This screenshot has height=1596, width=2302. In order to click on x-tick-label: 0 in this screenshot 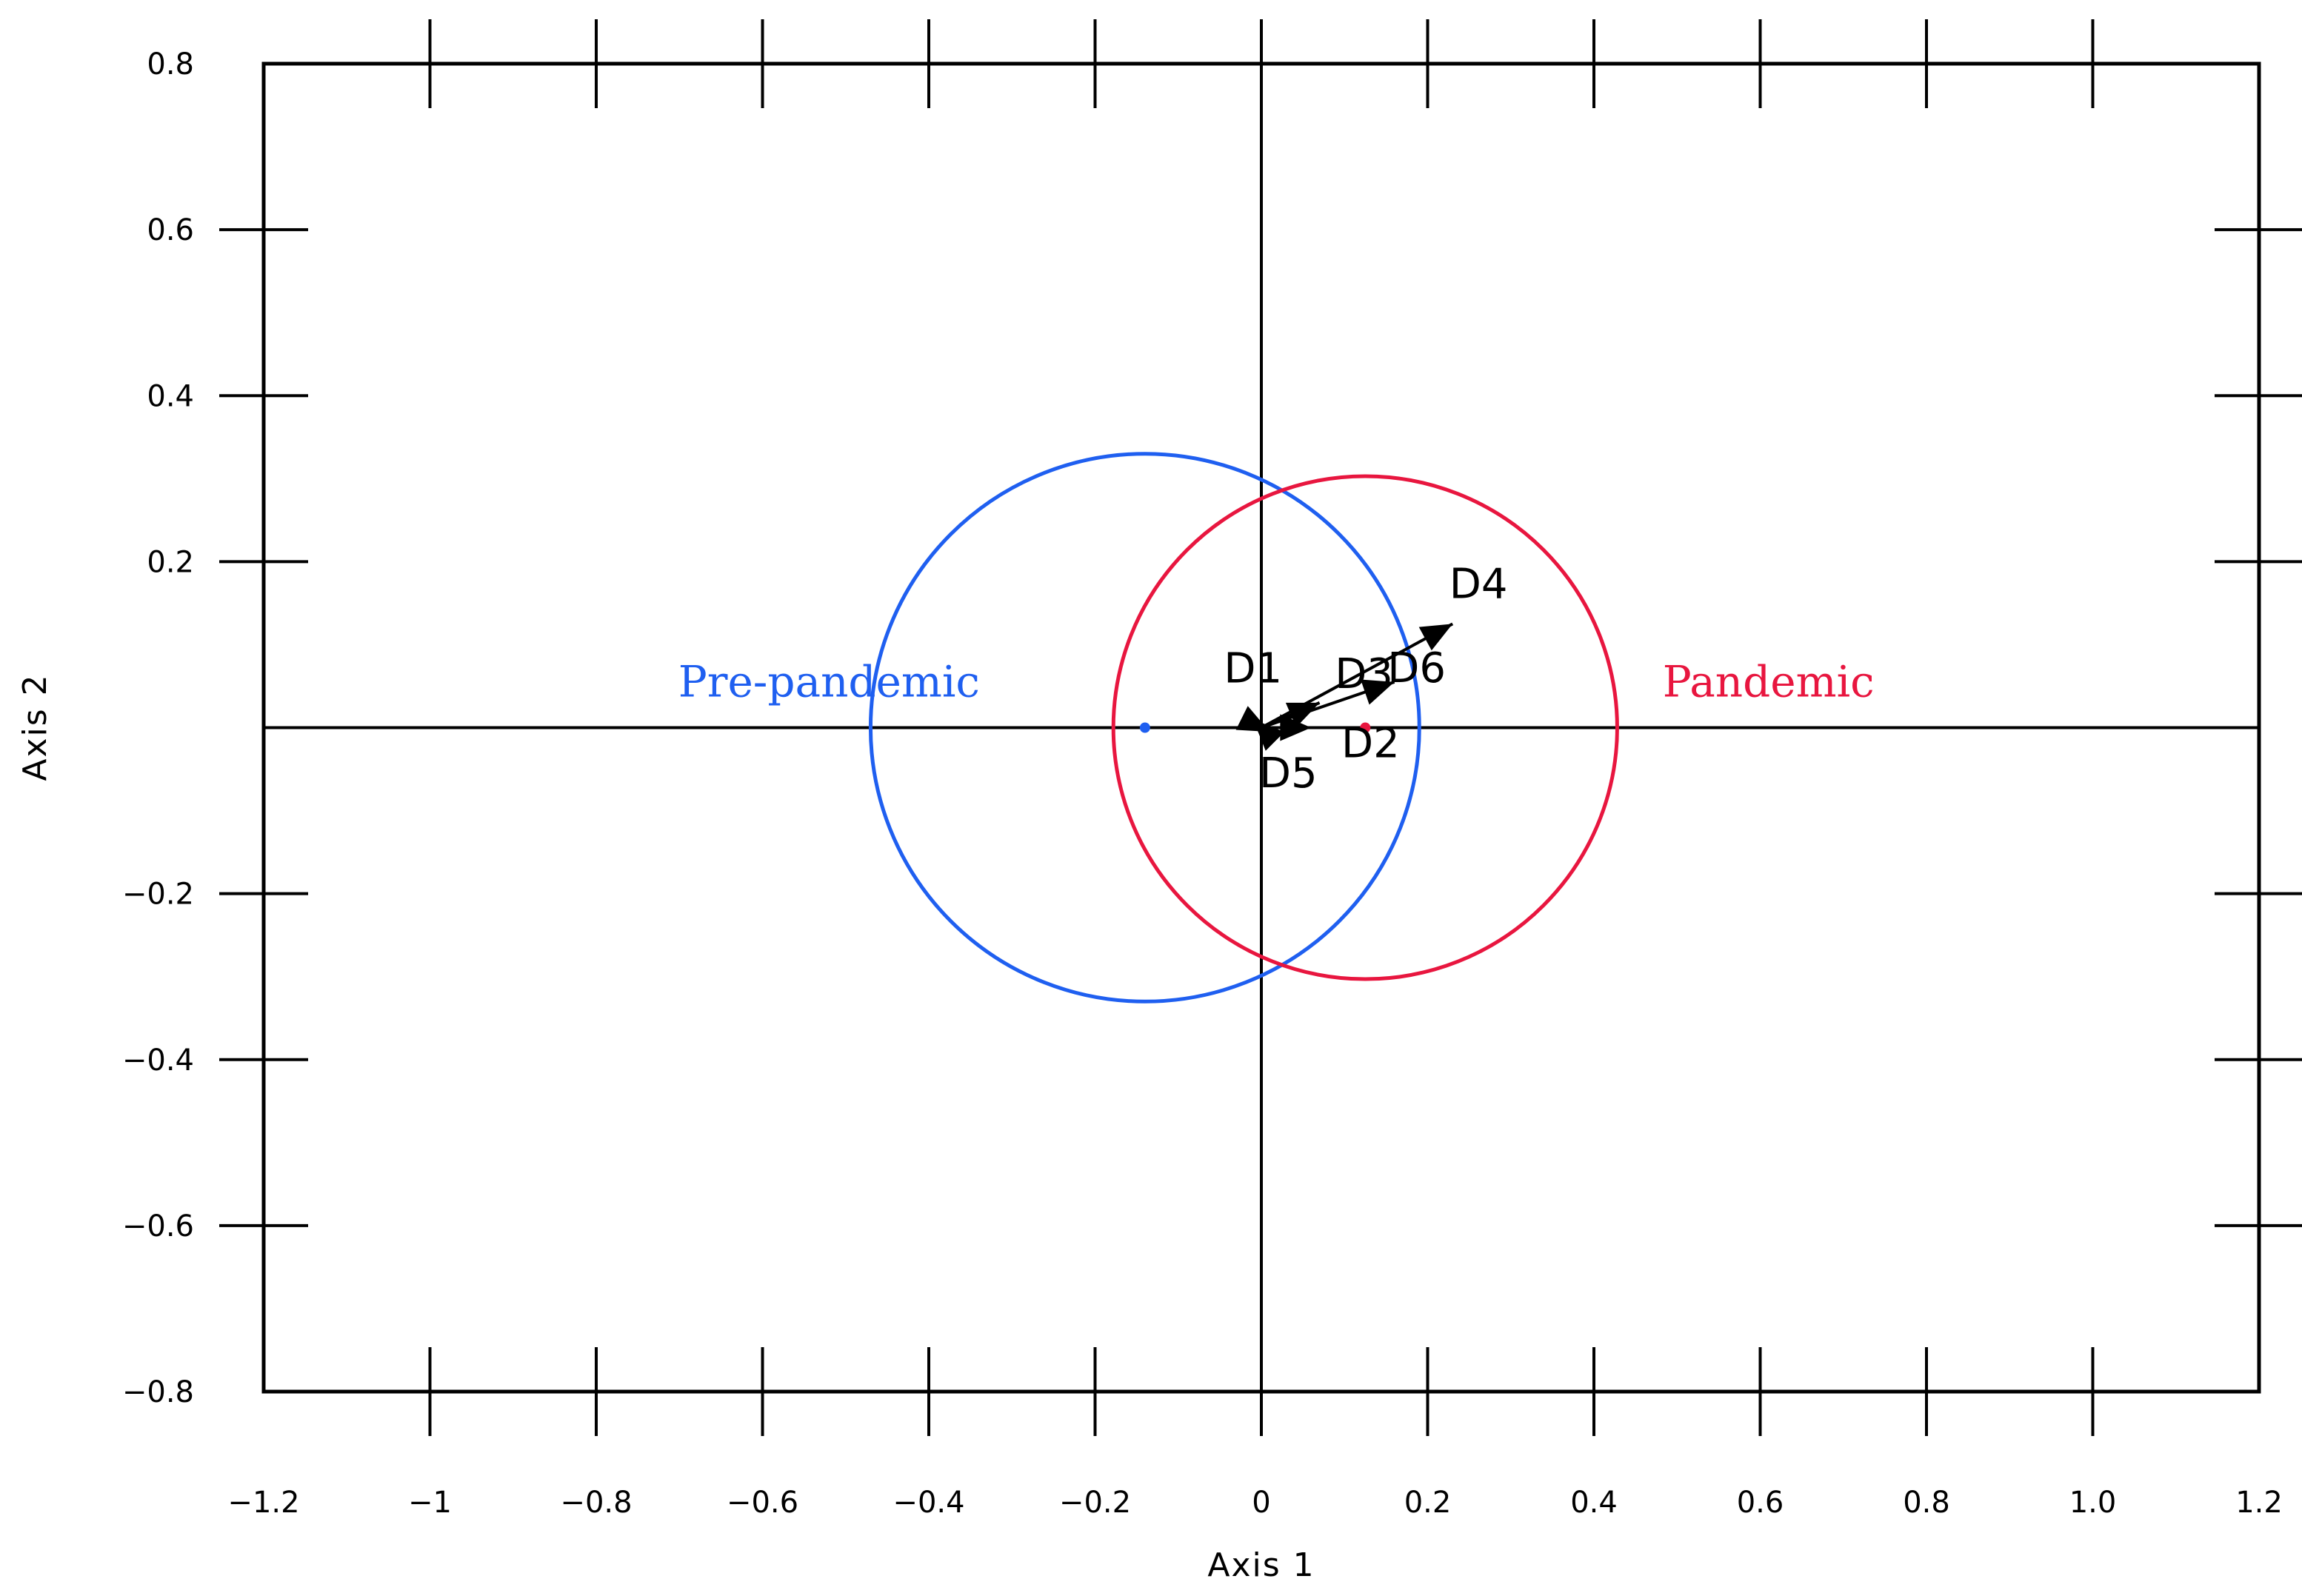, I will do `click(1261, 1503)`.